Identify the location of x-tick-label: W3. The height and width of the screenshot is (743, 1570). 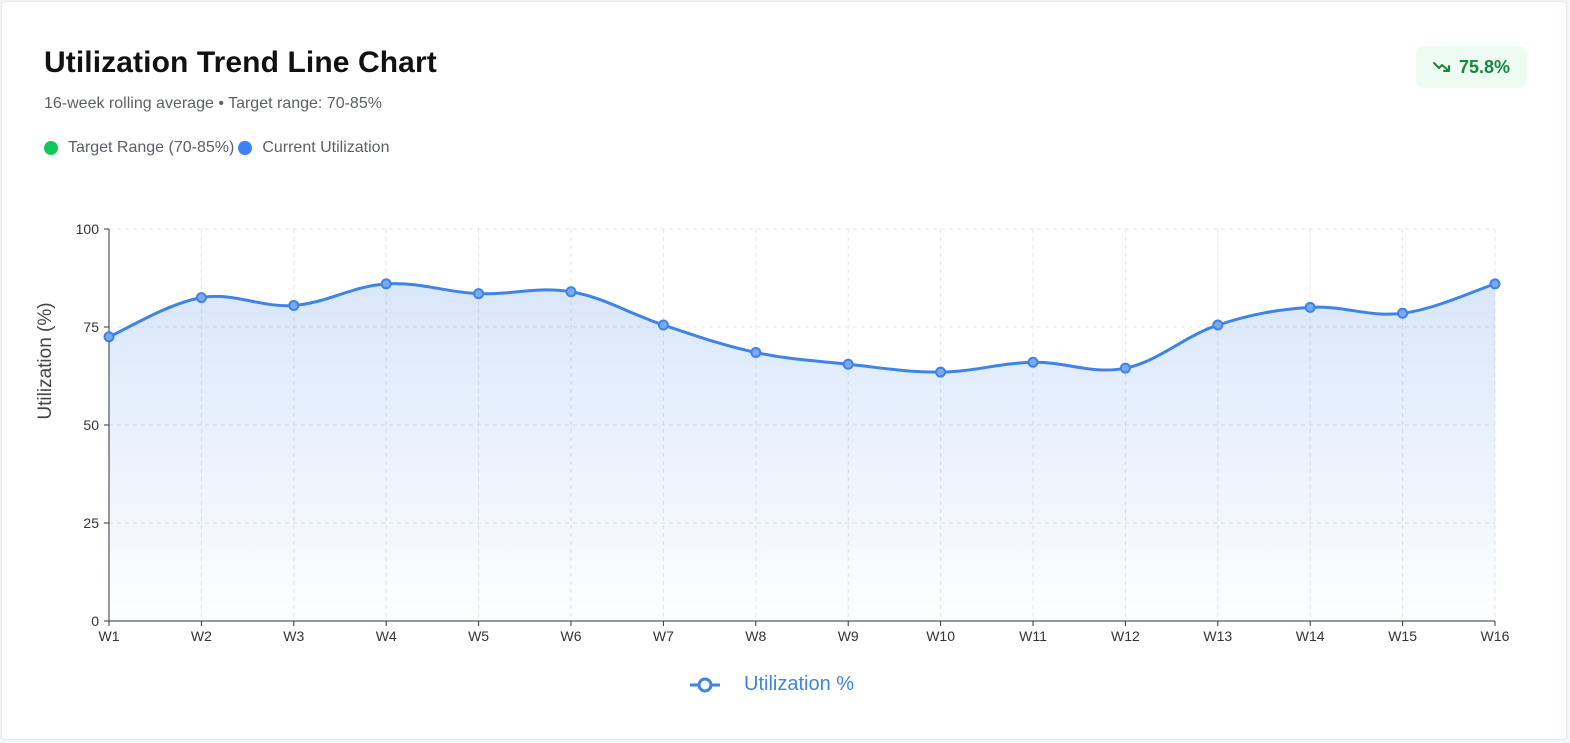
(293, 636).